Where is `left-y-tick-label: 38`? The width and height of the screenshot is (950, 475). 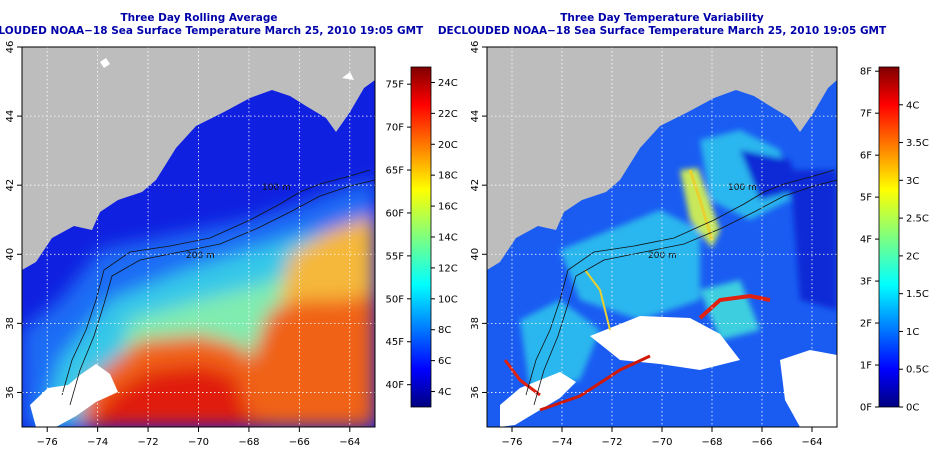
left-y-tick-label: 38 is located at coordinates (10, 323).